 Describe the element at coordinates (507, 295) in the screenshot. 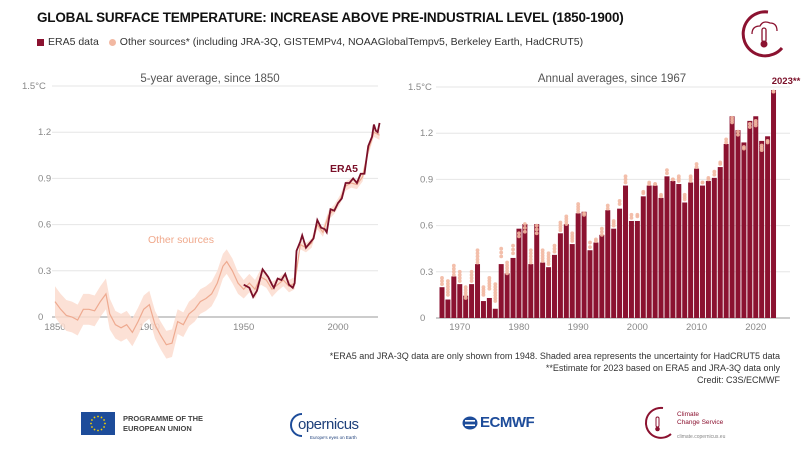

I see `bar-1978` at that location.